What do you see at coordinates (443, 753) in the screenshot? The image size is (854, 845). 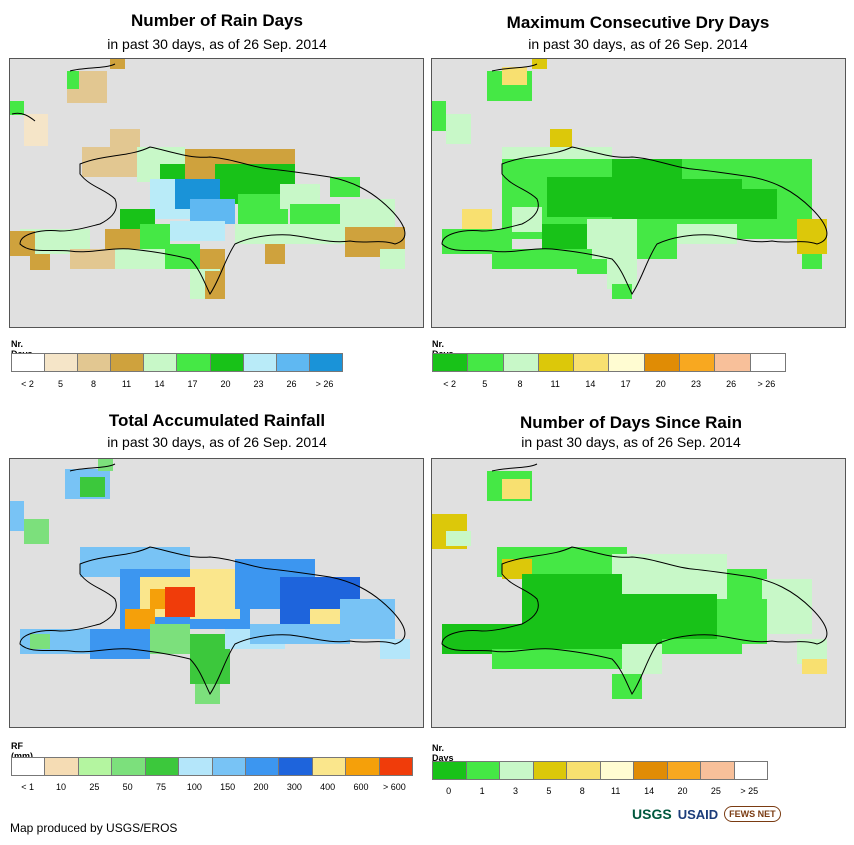 I see `legend-unit: Nr. Days` at bounding box center [443, 753].